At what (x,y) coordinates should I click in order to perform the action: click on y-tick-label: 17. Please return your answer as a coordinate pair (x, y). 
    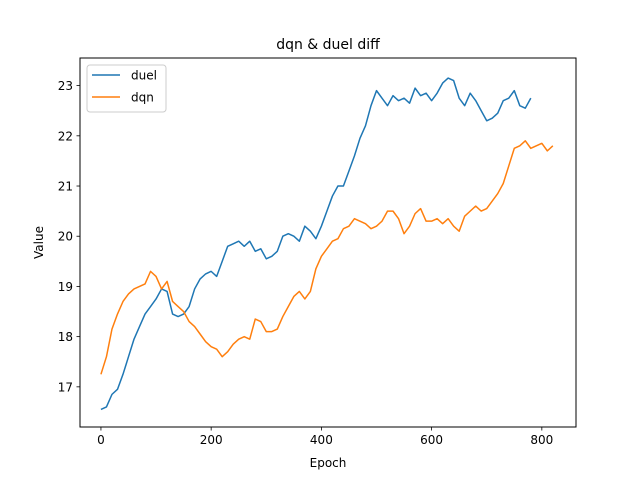
    Looking at the image, I should click on (65, 387).